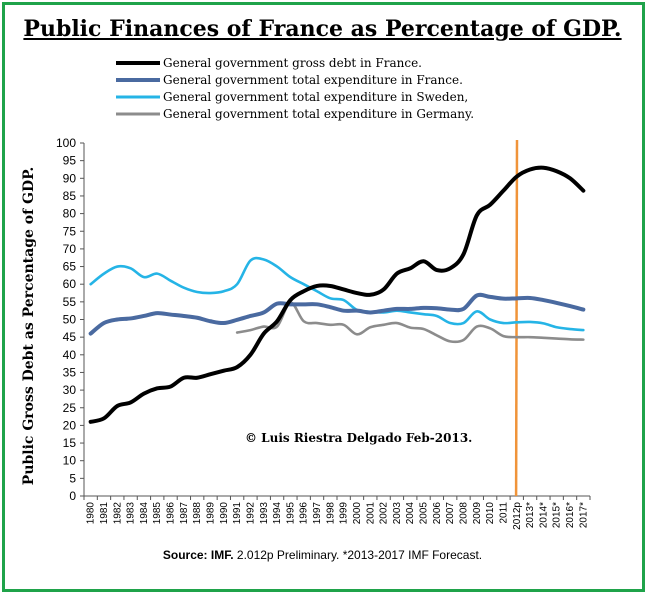 The height and width of the screenshot is (592, 645). I want to click on x-tick-label: 1987, so click(184, 513).